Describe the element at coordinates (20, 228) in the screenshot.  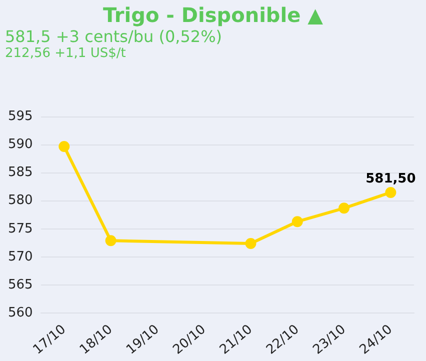
I see `y-tick-label: 575` at that location.